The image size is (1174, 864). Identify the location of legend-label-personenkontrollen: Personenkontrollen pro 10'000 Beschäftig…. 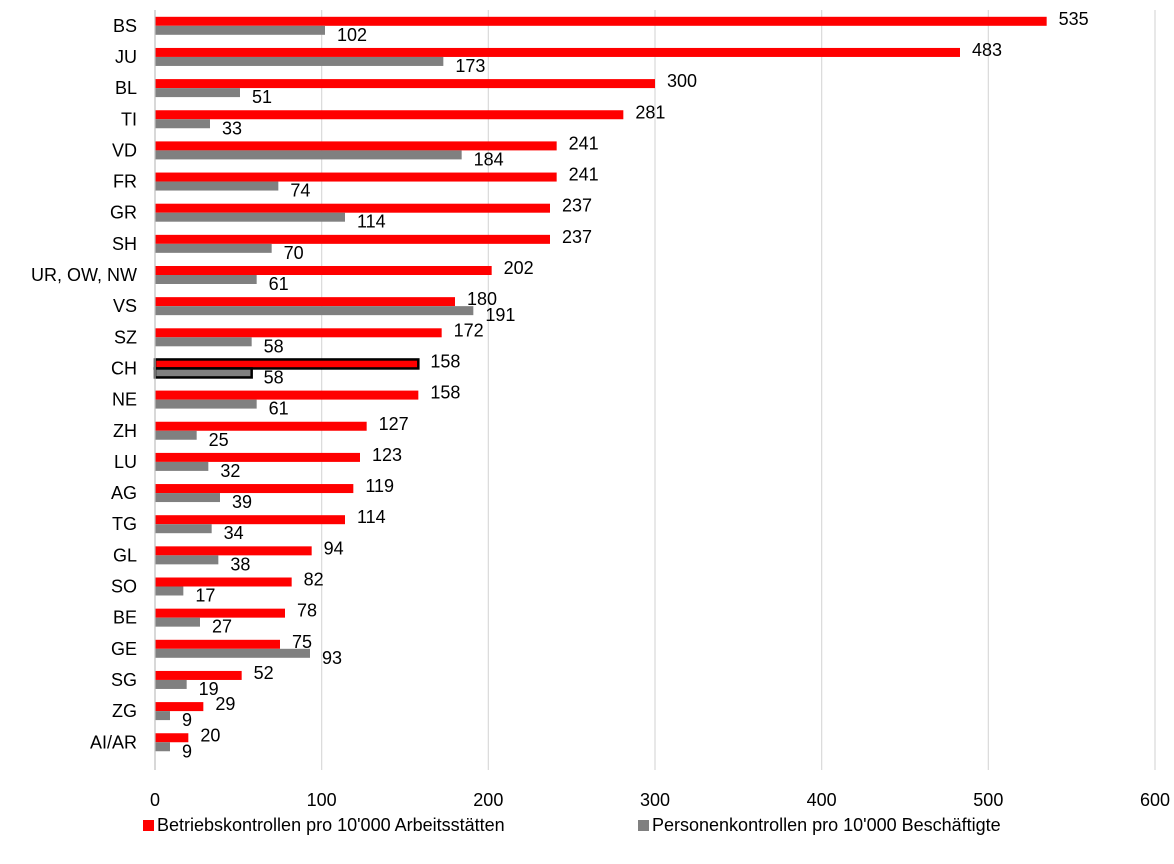
(826, 825).